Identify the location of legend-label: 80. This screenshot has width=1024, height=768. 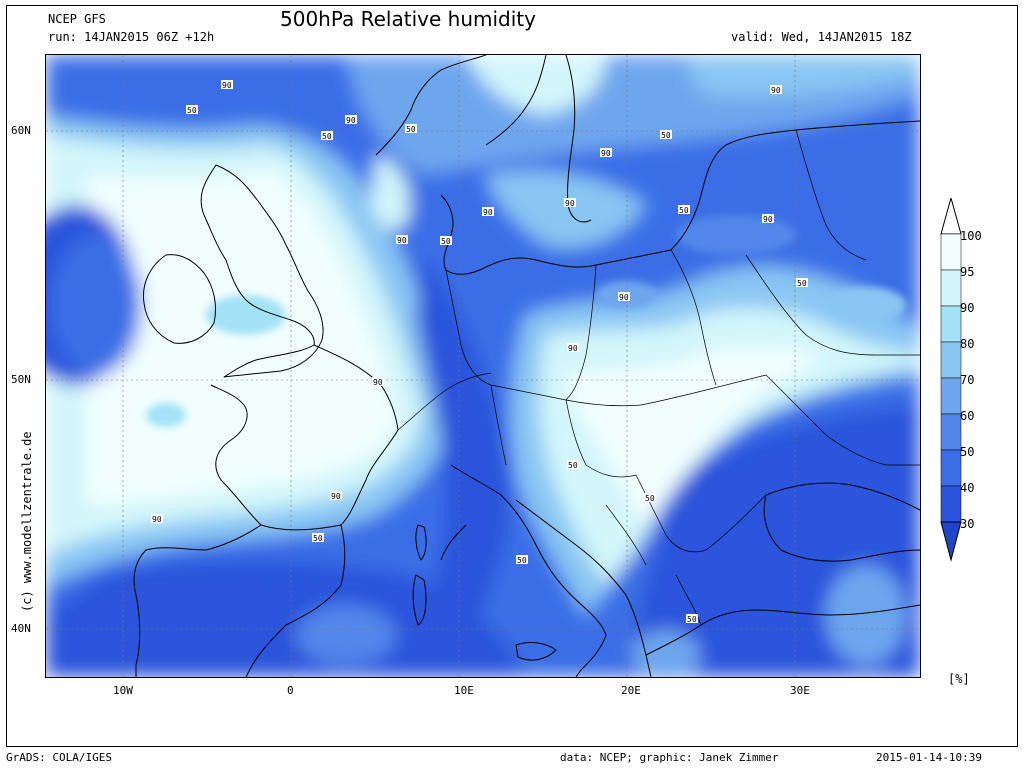
(967, 344).